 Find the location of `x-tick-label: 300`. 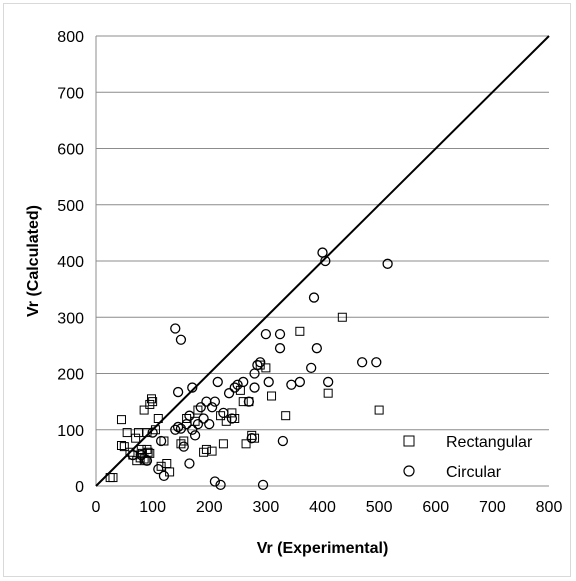

x-tick-label: 300 is located at coordinates (266, 507).